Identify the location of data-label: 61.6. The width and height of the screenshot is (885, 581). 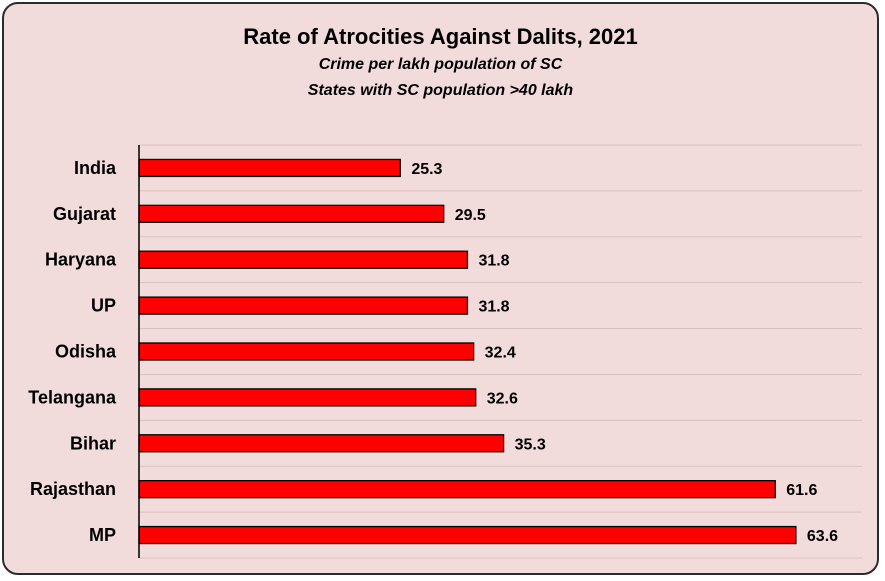
(801, 490).